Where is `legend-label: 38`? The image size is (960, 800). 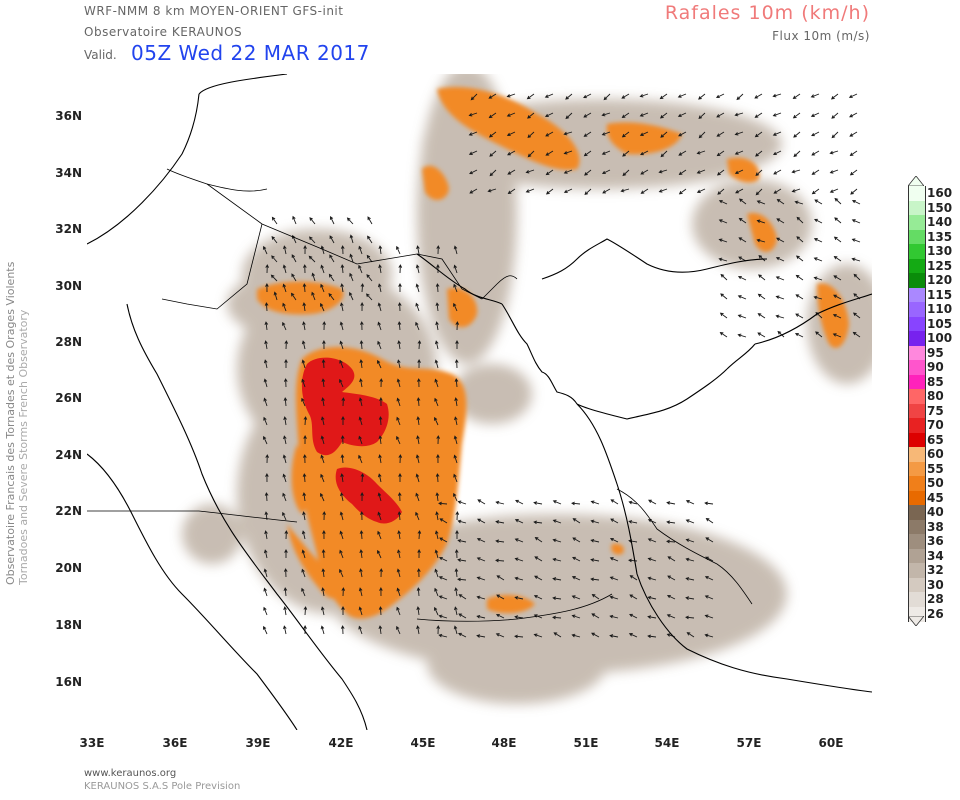
legend-label: 38 is located at coordinates (935, 526).